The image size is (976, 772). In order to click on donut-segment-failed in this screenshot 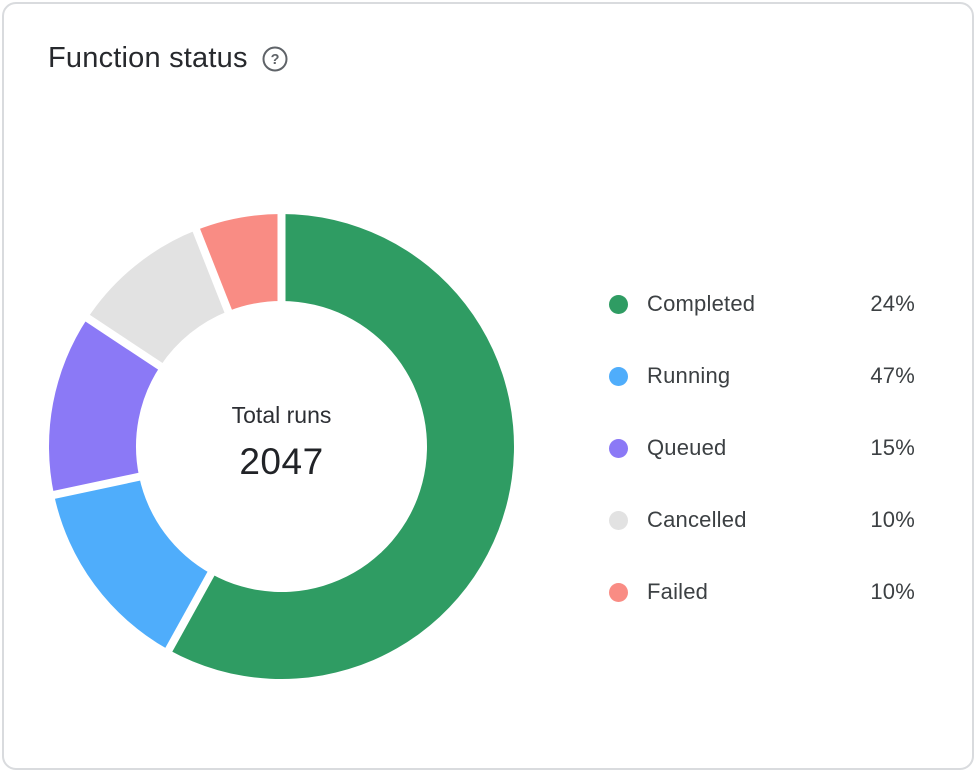, I will do `click(239, 263)`.